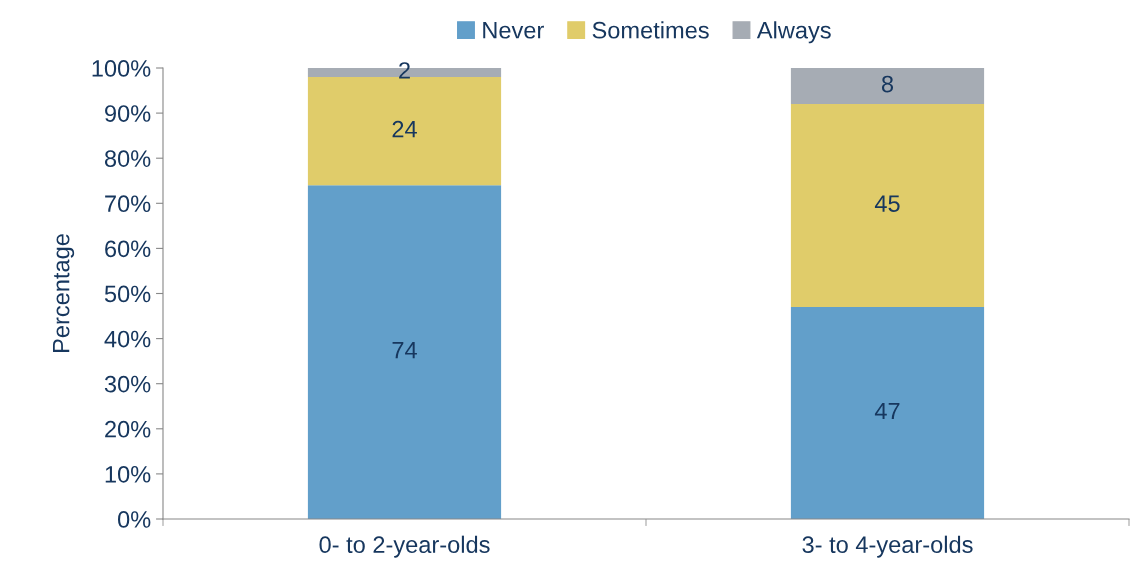  What do you see at coordinates (64, 293) in the screenshot?
I see `y-axis-title: Percentage` at bounding box center [64, 293].